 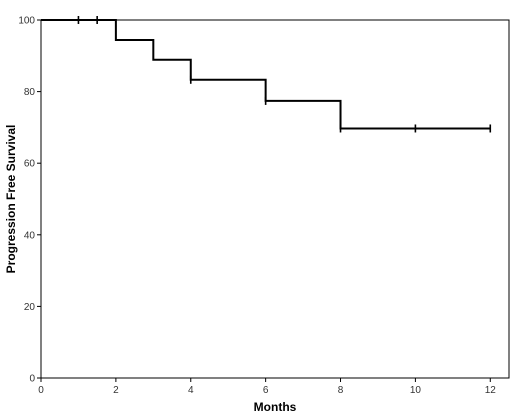 I want to click on x-tick-label: 4, so click(x=191, y=390).